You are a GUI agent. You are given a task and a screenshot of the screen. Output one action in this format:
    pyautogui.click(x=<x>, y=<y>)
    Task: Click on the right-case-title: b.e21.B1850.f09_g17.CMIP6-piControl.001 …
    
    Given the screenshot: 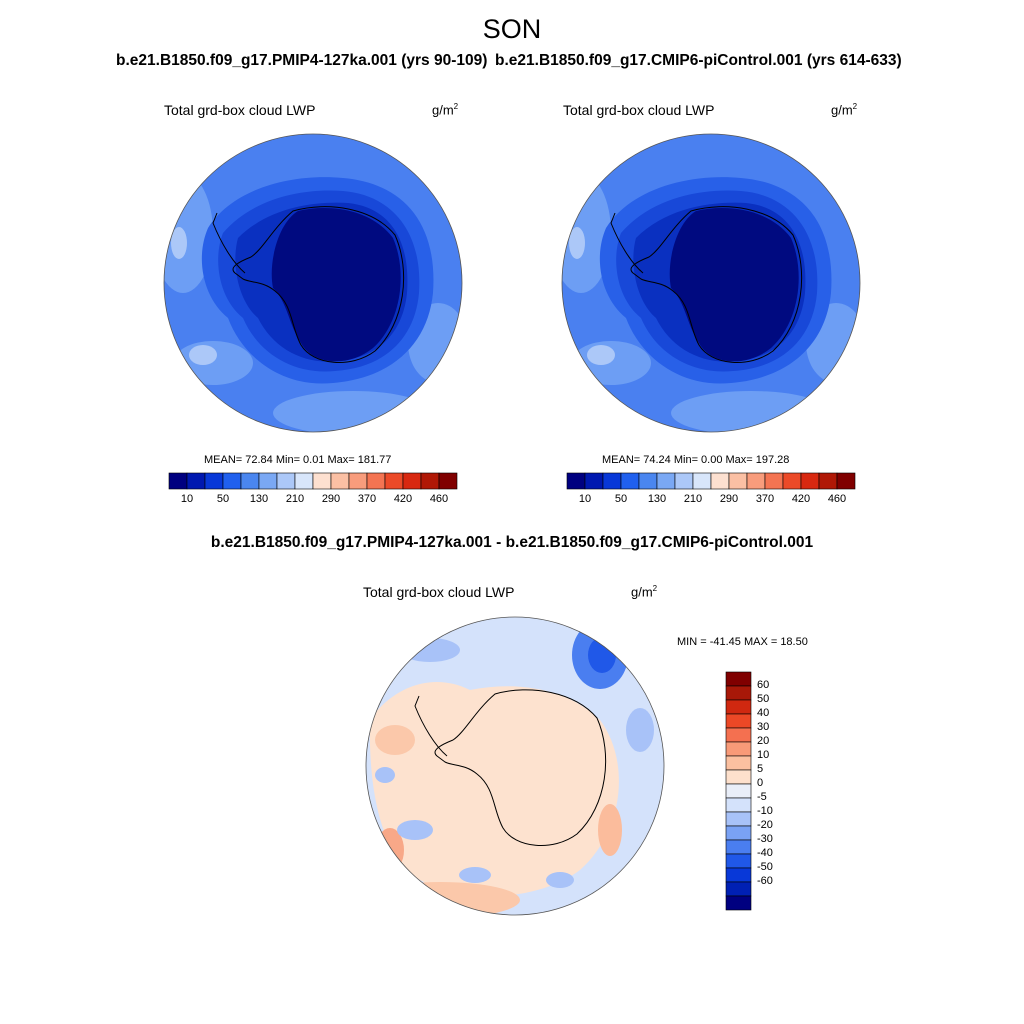 What is the action you would take?
    pyautogui.click(x=698, y=60)
    